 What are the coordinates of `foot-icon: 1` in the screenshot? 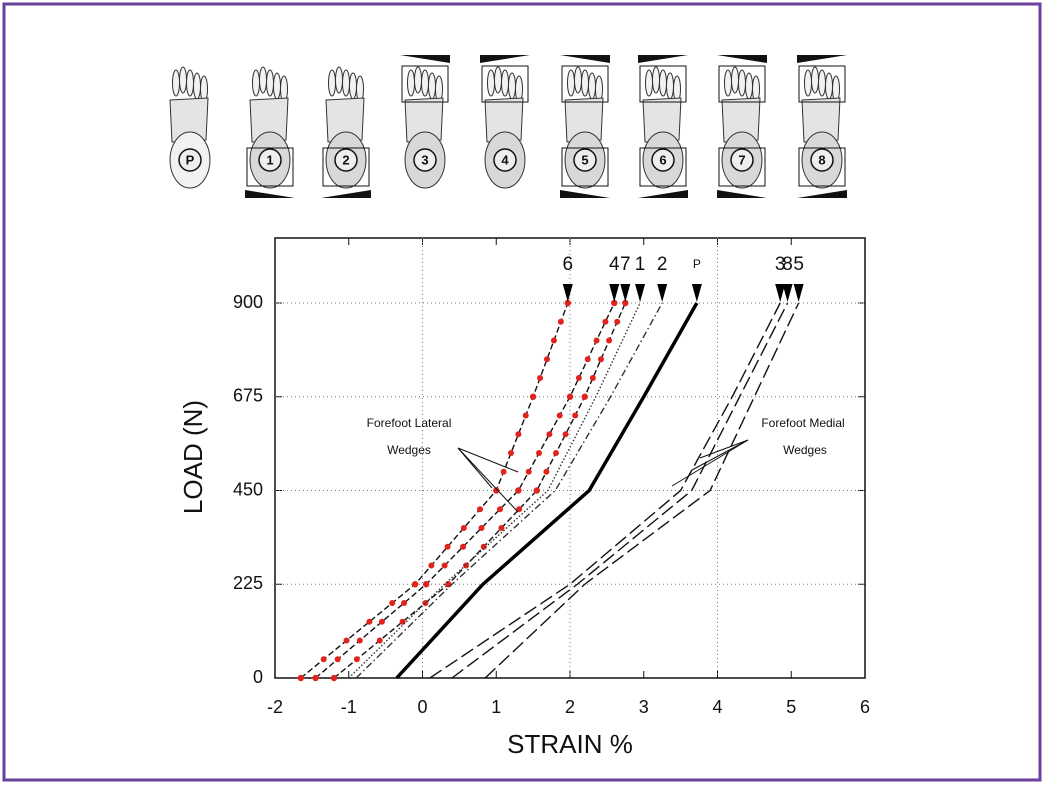 It's located at (270, 132).